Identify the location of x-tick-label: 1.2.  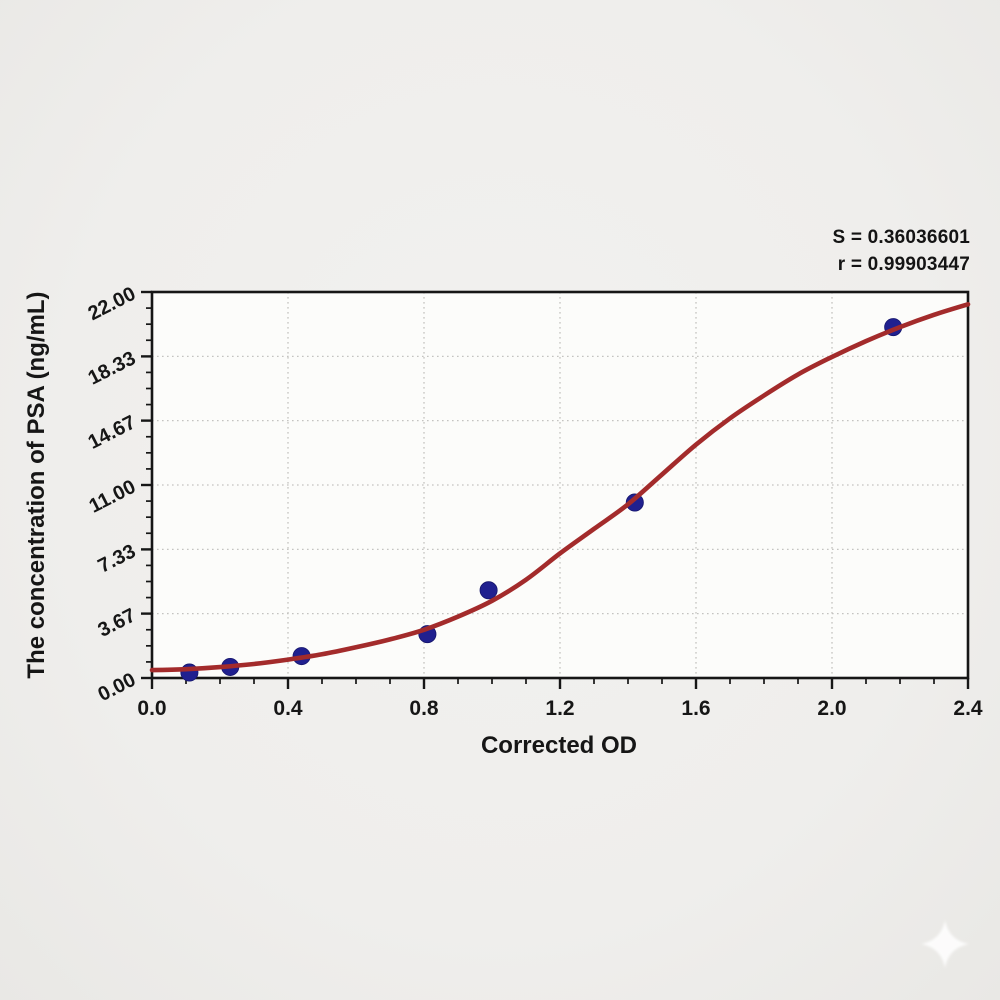
(559, 708).